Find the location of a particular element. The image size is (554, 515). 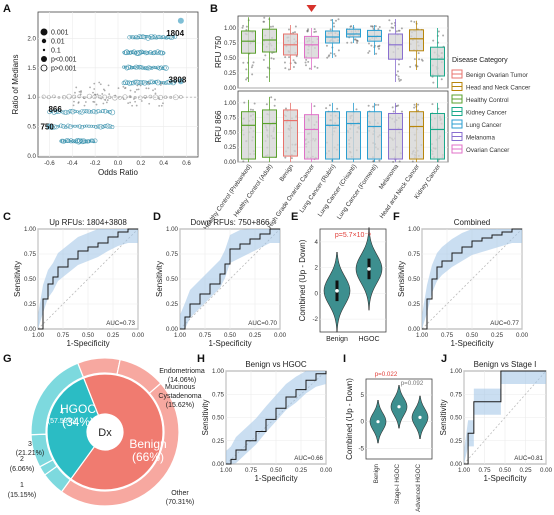

p-value-label: p=5.7×10⁻⁹ is located at coordinates (353, 235).